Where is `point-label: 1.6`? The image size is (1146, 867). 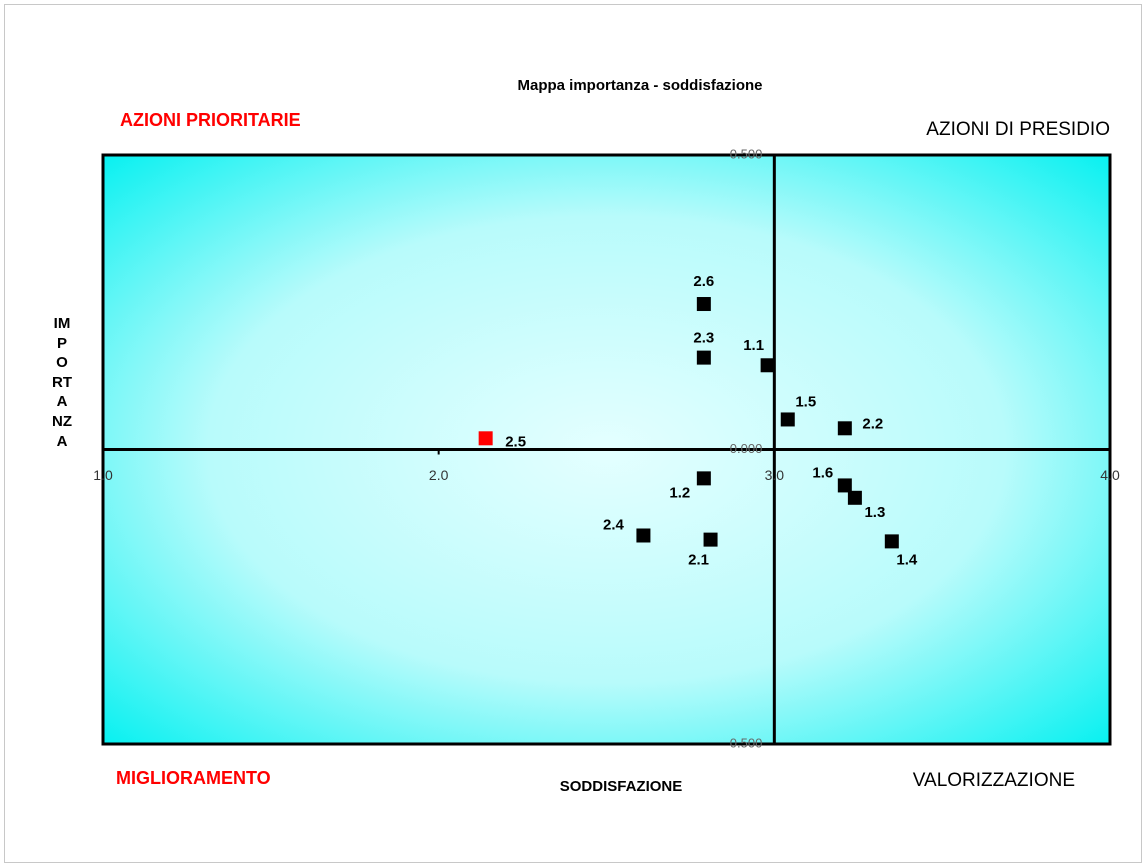
point-label: 1.6 is located at coordinates (822, 472).